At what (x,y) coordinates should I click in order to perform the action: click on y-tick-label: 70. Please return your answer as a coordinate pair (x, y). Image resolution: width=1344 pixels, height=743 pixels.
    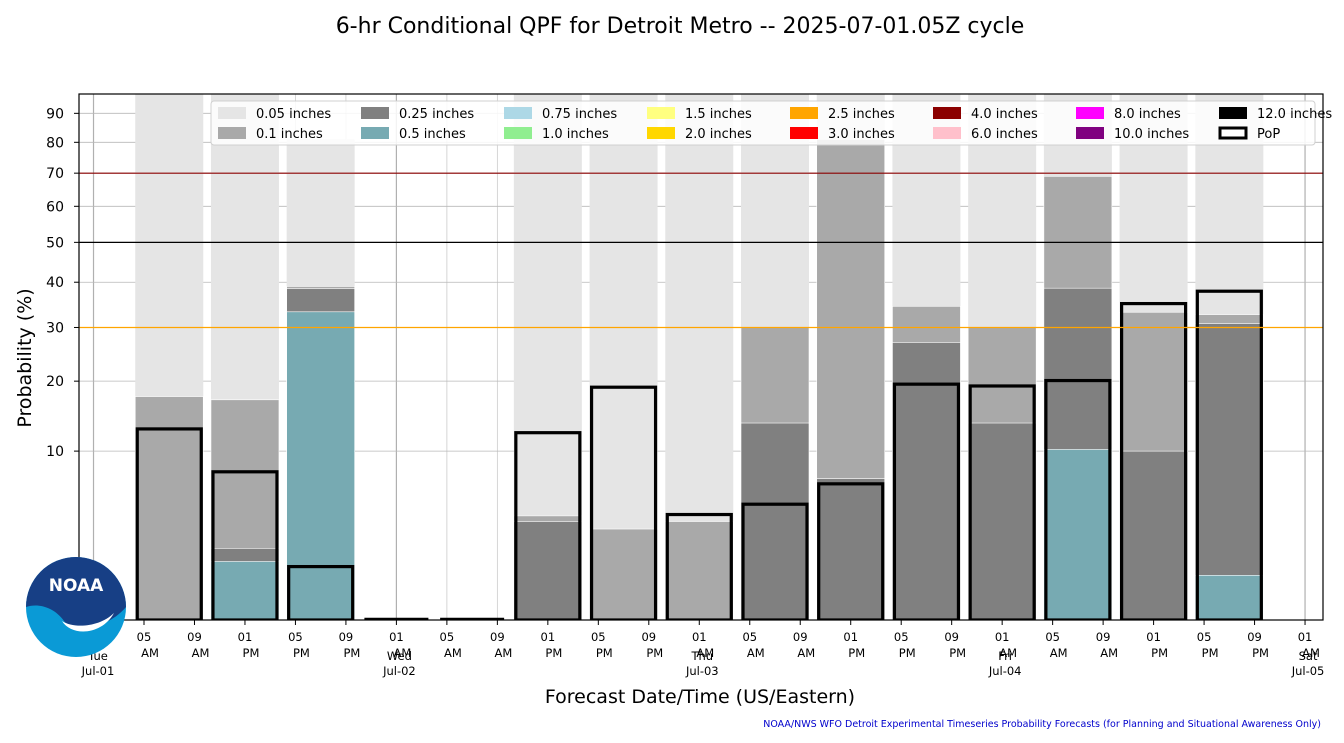
    Looking at the image, I should click on (55, 174).